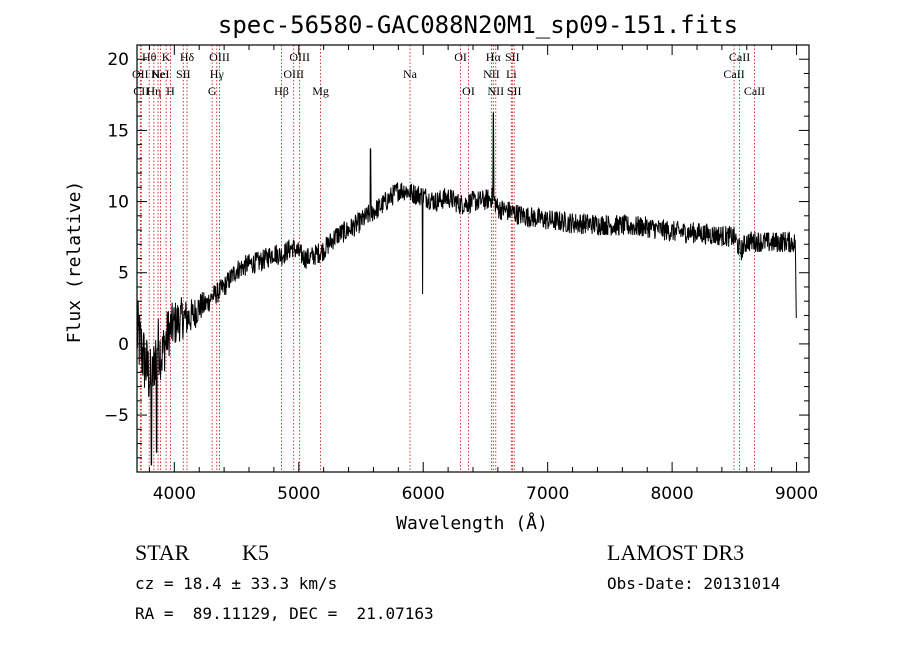  Describe the element at coordinates (153, 91) in the screenshot. I see `reference-line-label: Hη` at that location.